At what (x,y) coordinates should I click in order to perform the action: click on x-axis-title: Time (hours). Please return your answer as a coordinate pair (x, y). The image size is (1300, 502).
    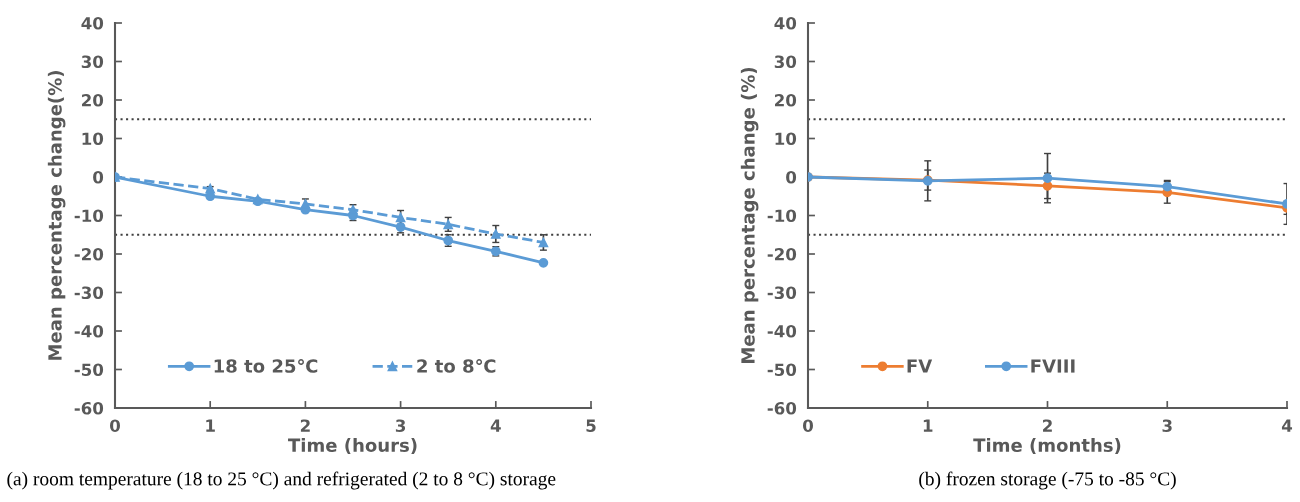
    Looking at the image, I should click on (352, 446).